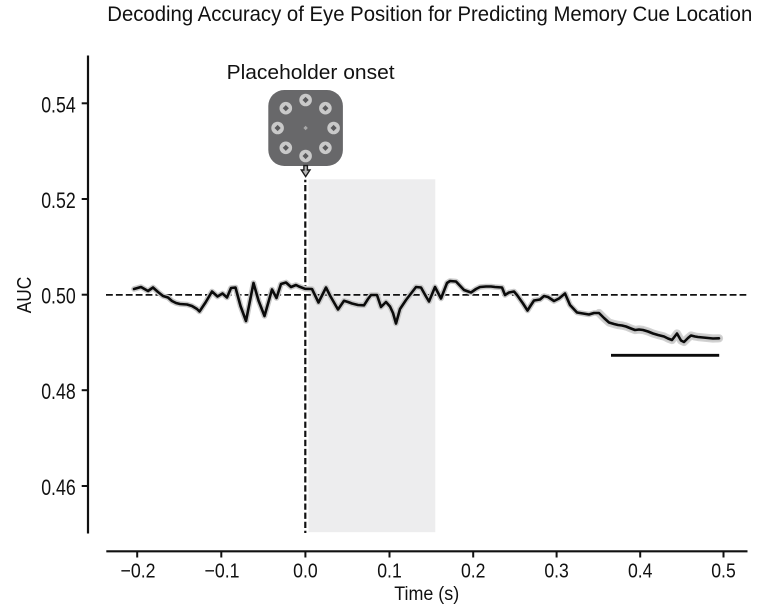 Image resolution: width=759 pixels, height=609 pixels. Describe the element at coordinates (723, 572) in the screenshot. I see `svg-text: 0.5` at that location.